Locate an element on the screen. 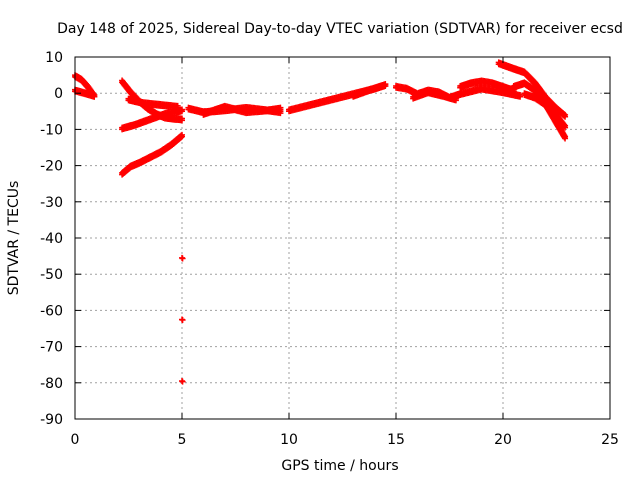 The width and height of the screenshot is (640, 480). y-tick-label: -10 is located at coordinates (51, 130).